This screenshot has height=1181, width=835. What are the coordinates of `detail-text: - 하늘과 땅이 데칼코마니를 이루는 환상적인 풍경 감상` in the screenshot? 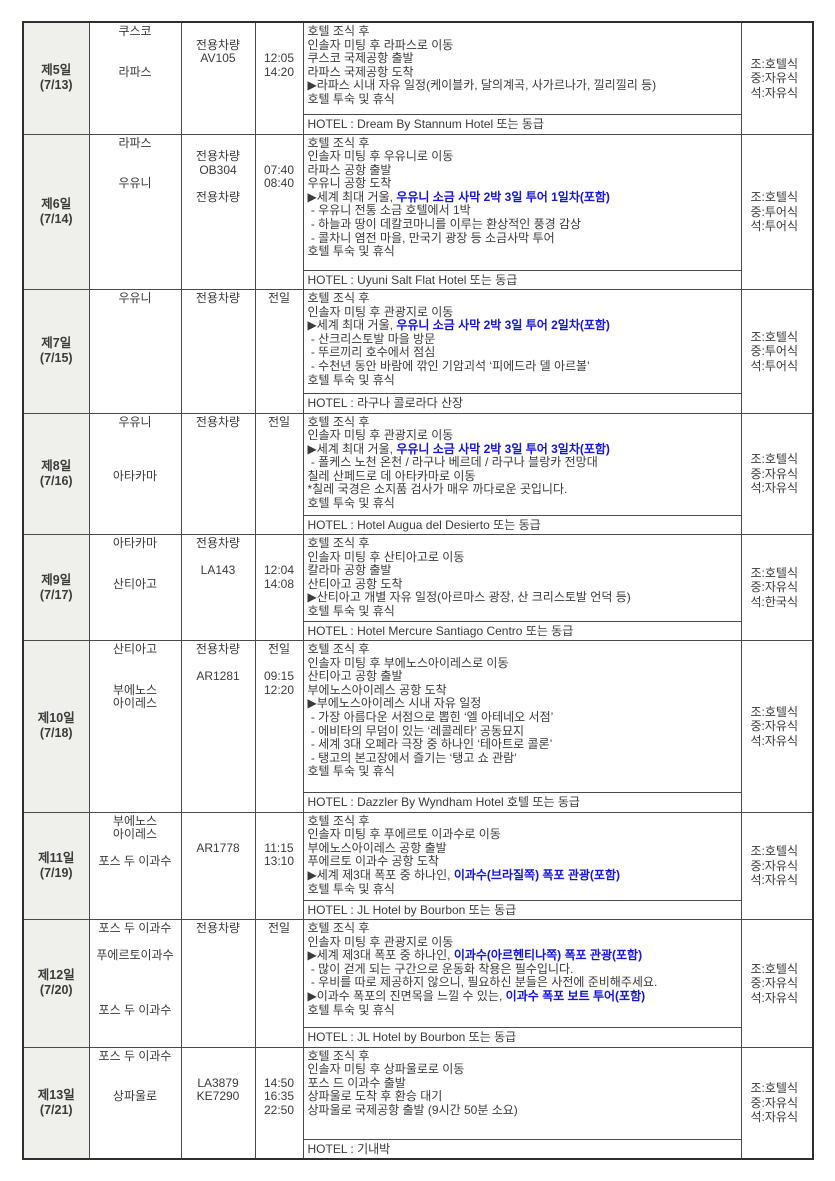 It's located at (444, 224).